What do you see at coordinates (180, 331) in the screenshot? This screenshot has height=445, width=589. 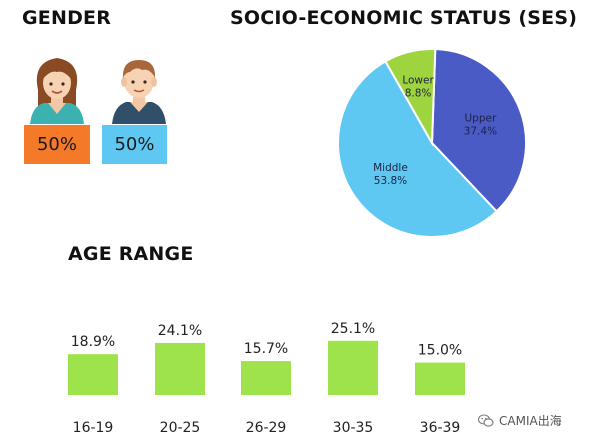 I see `bar-value-label-20-25: 24.1%` at bounding box center [180, 331].